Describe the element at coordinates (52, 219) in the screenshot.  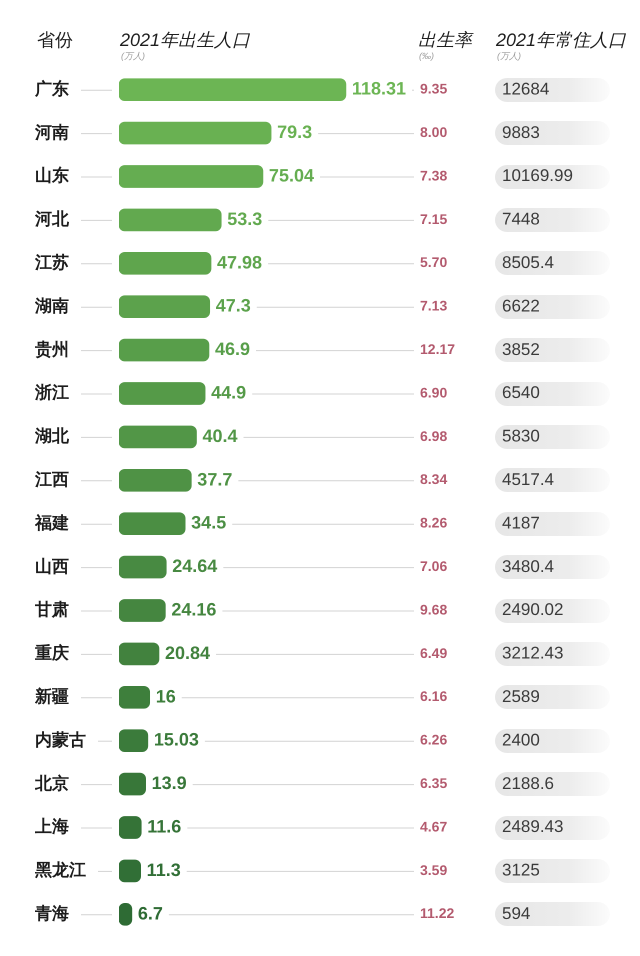
I see `y-tick-label: 河北` at that location.